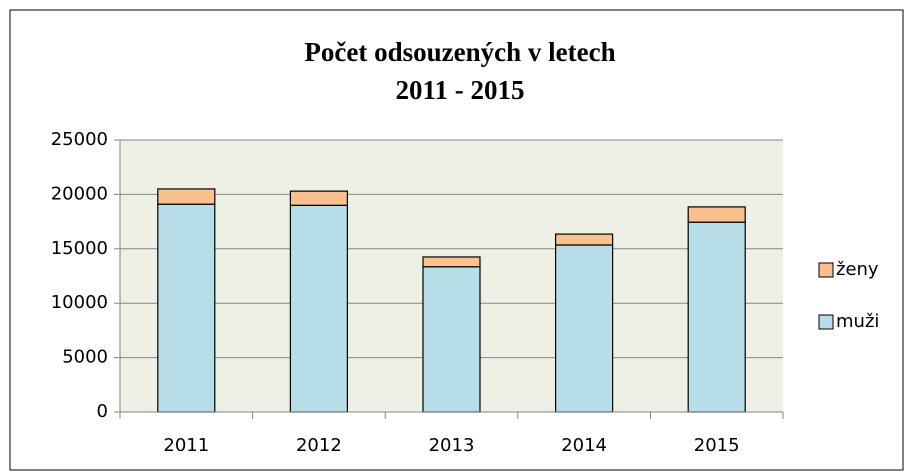  I want to click on chart-subtitle: 2011 - 2015, so click(459, 90).